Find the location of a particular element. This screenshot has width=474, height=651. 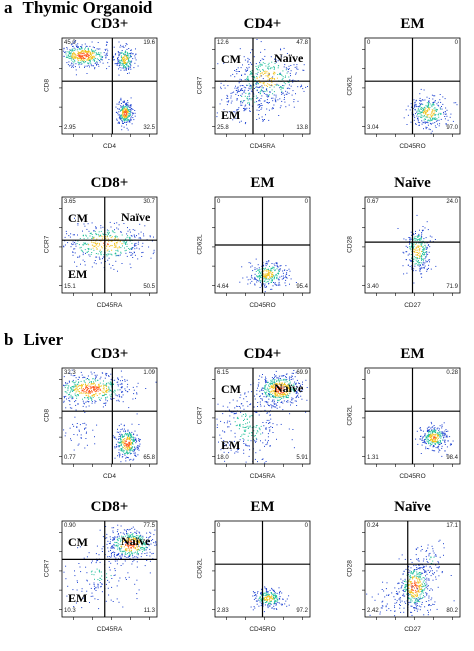

quadrant-value: 15.1 is located at coordinates (70, 287).